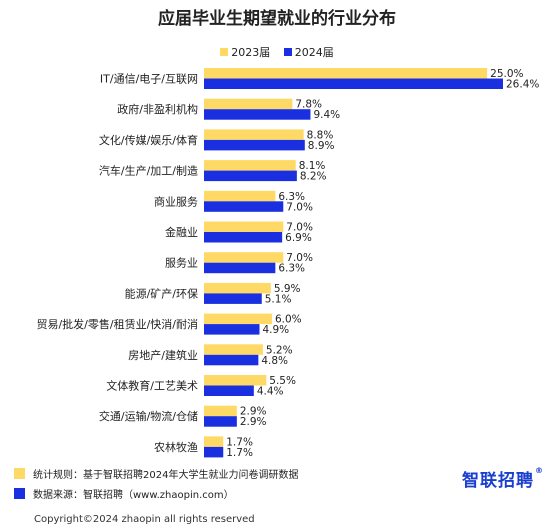 The image size is (554, 531). What do you see at coordinates (287, 289) in the screenshot?
I see `data-label: 5.9%` at bounding box center [287, 289].